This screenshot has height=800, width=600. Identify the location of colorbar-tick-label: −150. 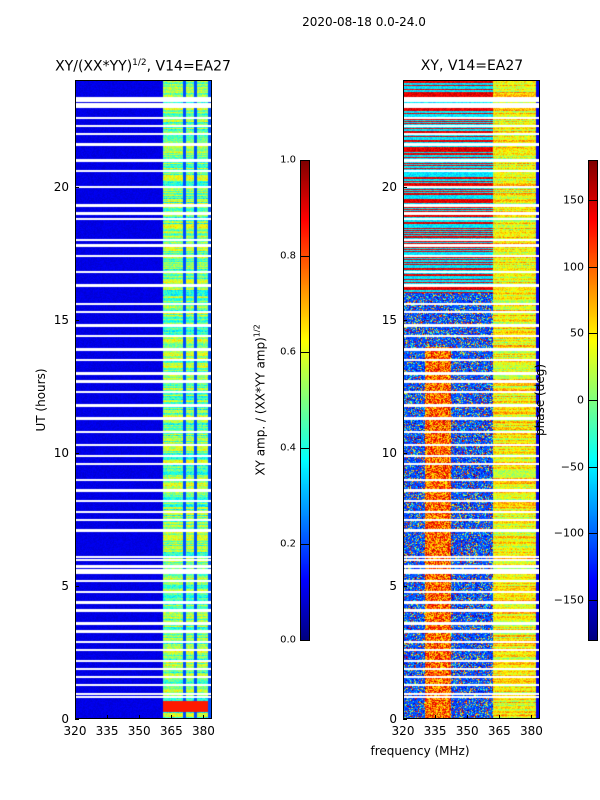
(568, 600).